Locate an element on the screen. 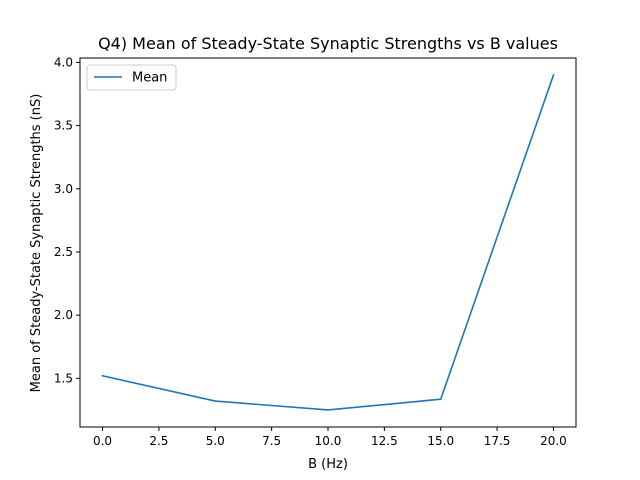  x-axis-label: B (Hz) is located at coordinates (328, 464).